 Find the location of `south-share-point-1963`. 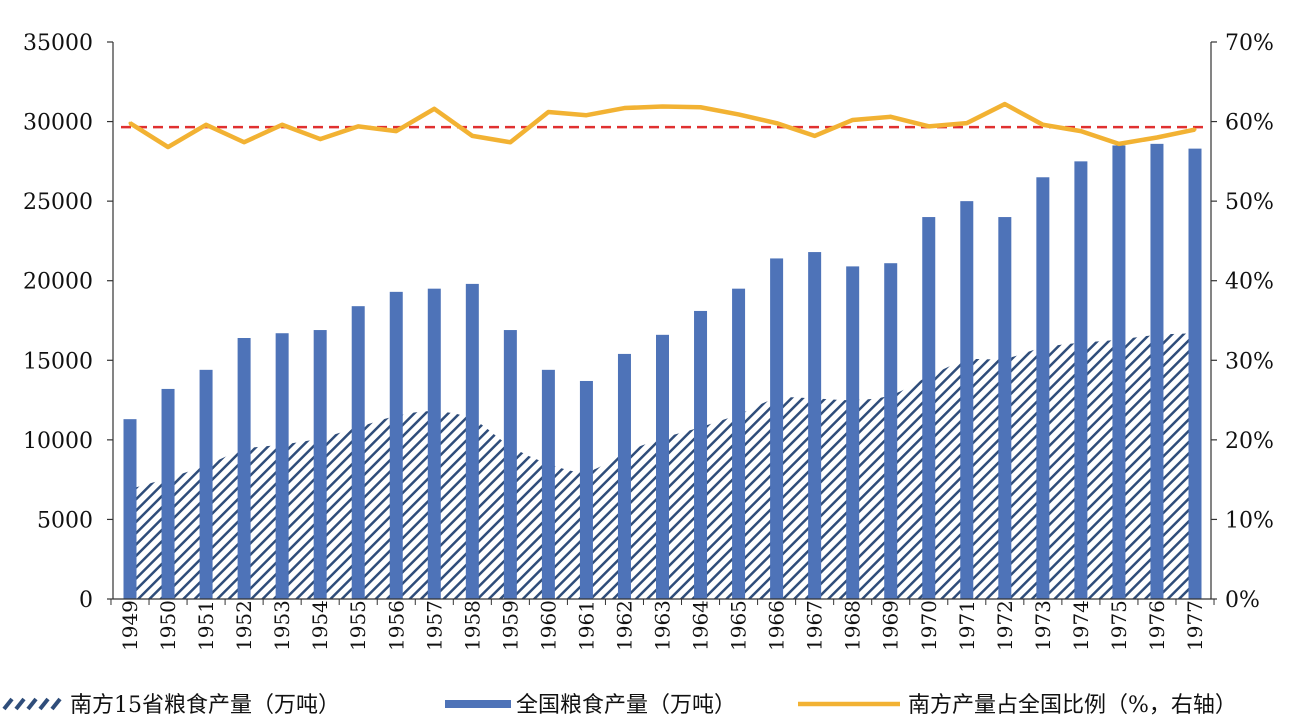

south-share-point-1963 is located at coordinates (662, 106).